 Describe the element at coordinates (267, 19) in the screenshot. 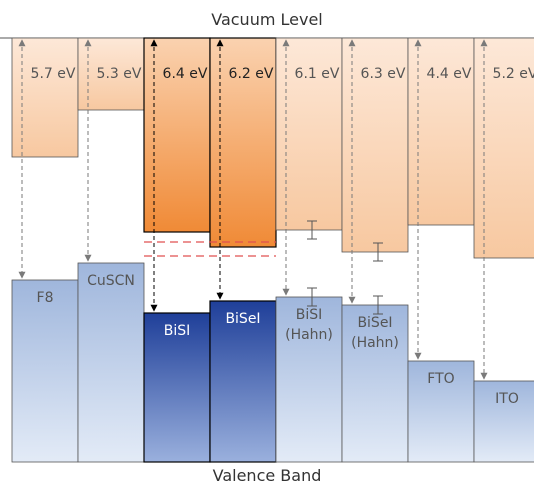

I see `vacuum-level-title: Vacuum Level` at that location.